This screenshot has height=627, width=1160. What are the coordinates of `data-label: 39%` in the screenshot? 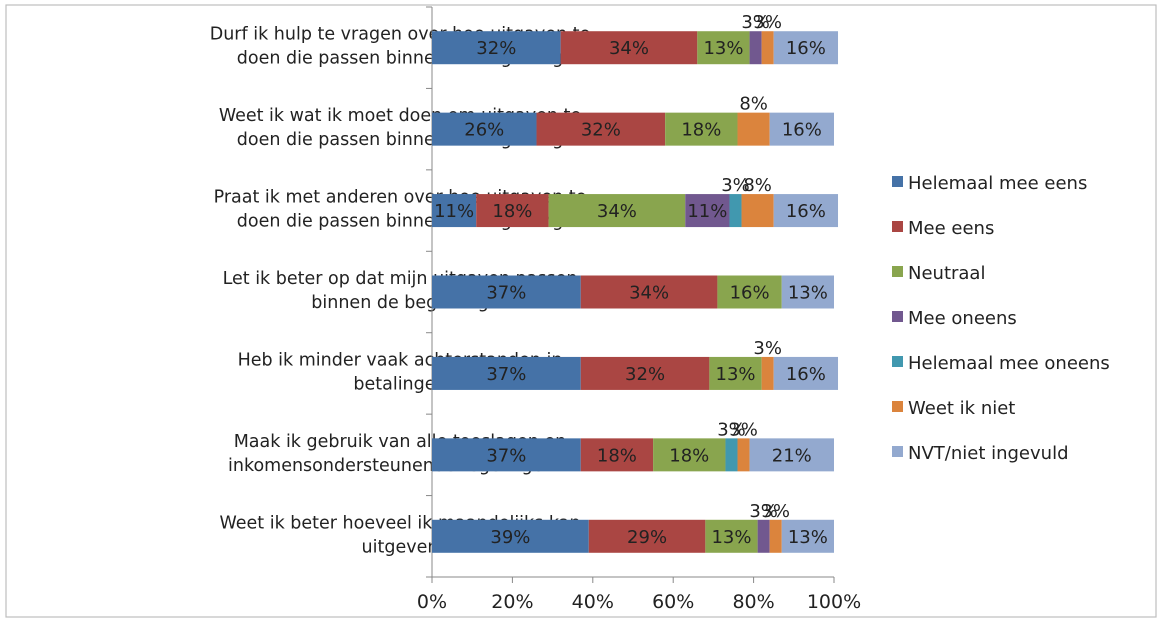 It's located at (510, 537).